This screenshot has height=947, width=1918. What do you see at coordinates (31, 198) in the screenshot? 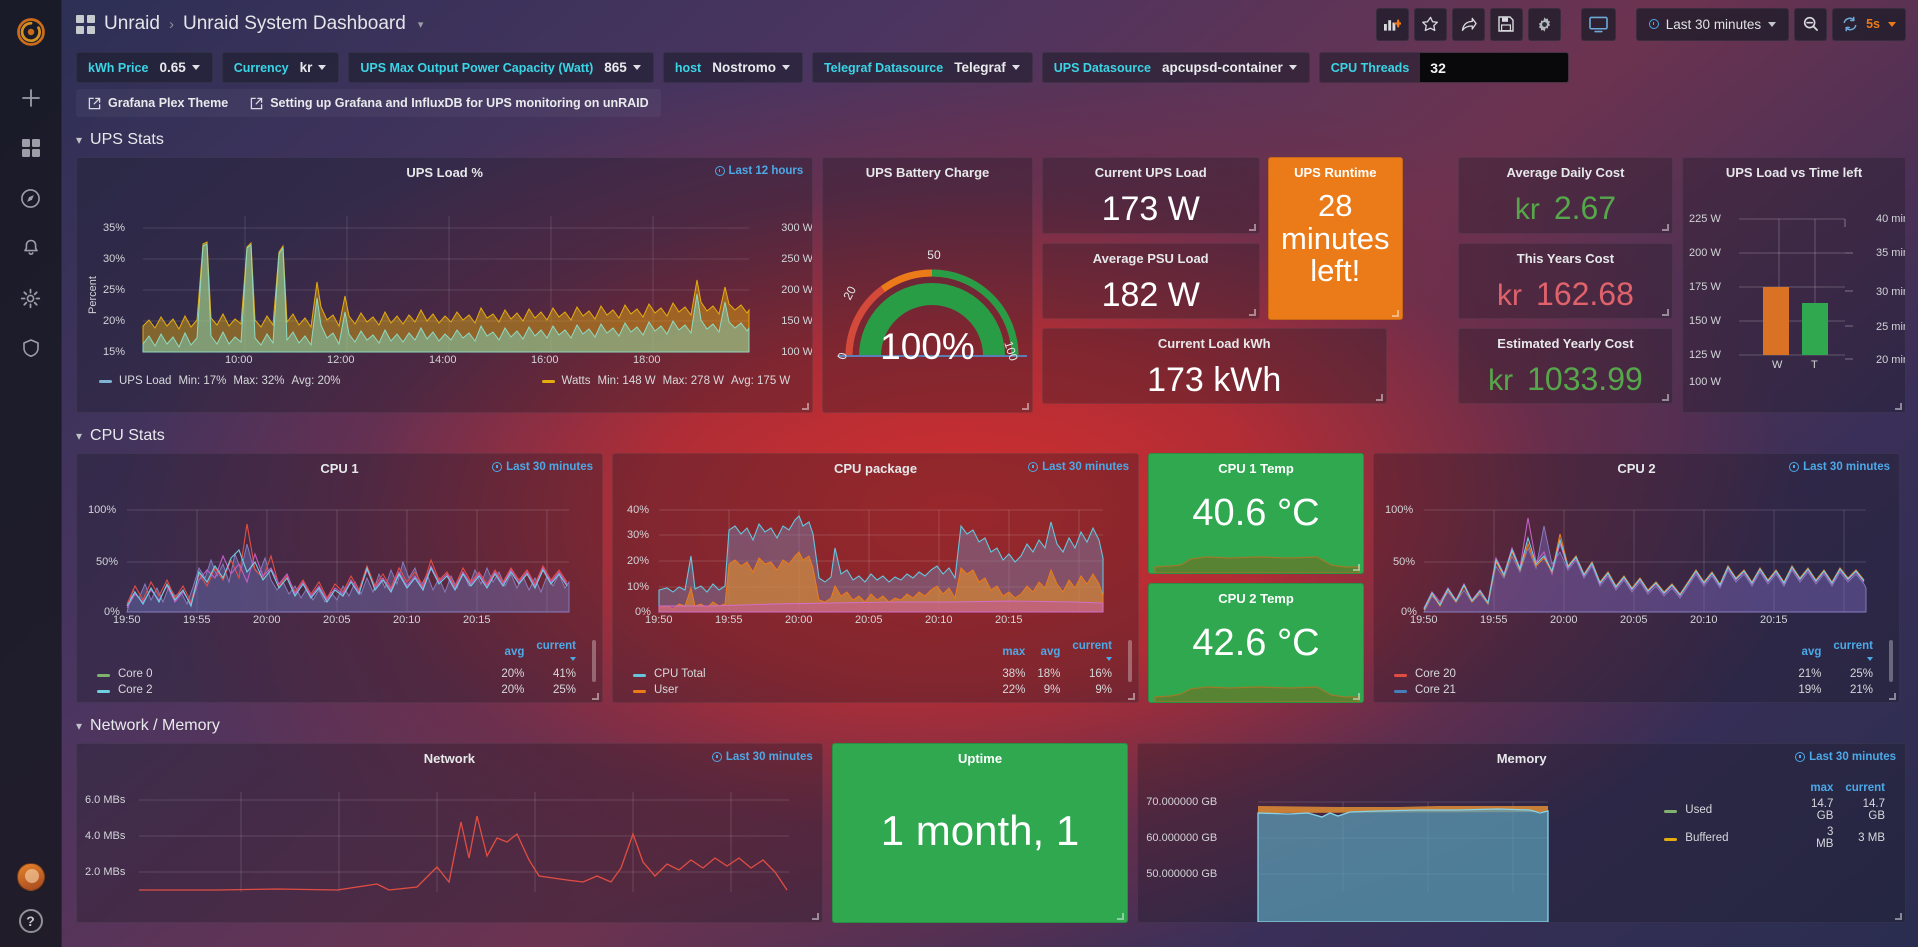
I see `explore-compass-icon` at bounding box center [31, 198].